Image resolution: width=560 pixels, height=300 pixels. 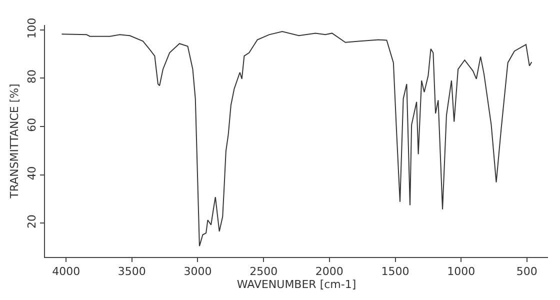 I want to click on x-tick-label: 3000, so click(x=198, y=271).